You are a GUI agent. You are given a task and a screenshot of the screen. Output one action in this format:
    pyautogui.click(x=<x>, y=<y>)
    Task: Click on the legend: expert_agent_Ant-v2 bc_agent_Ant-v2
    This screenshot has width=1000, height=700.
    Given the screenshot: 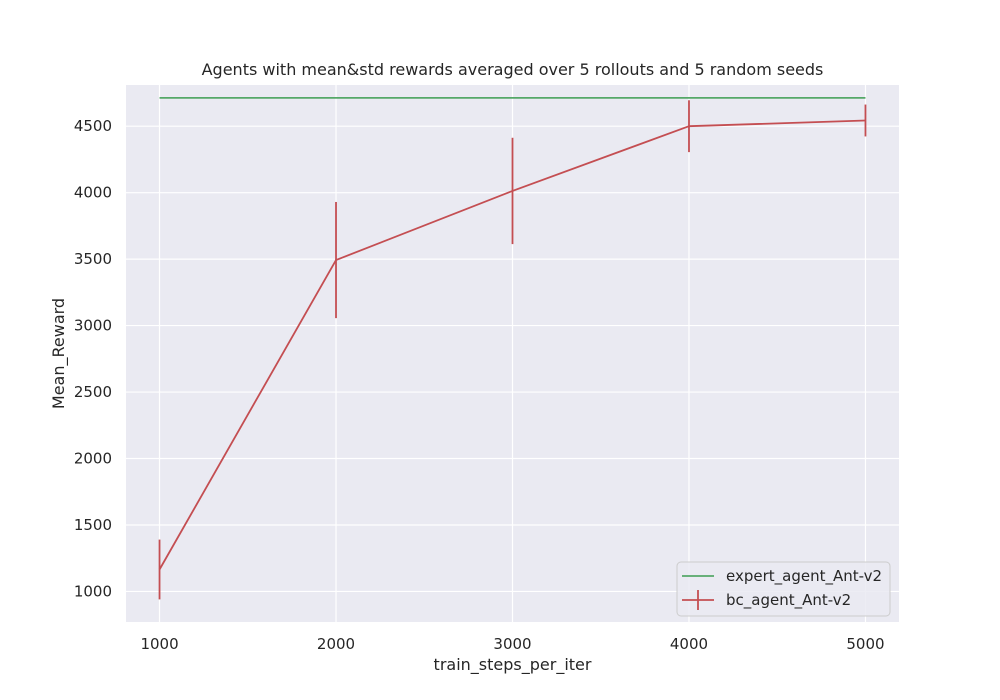 What is the action you would take?
    pyautogui.click(x=783, y=589)
    